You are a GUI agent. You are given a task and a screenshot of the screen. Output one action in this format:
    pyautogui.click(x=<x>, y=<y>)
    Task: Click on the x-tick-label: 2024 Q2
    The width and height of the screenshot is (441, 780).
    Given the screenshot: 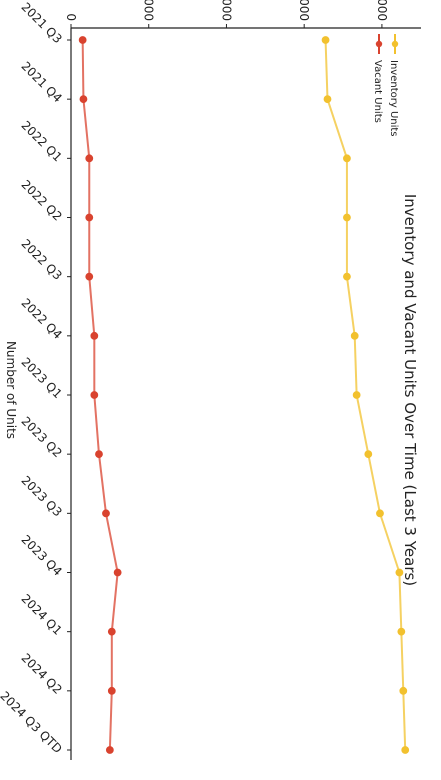 What is the action you would take?
    pyautogui.click(x=42, y=674)
    